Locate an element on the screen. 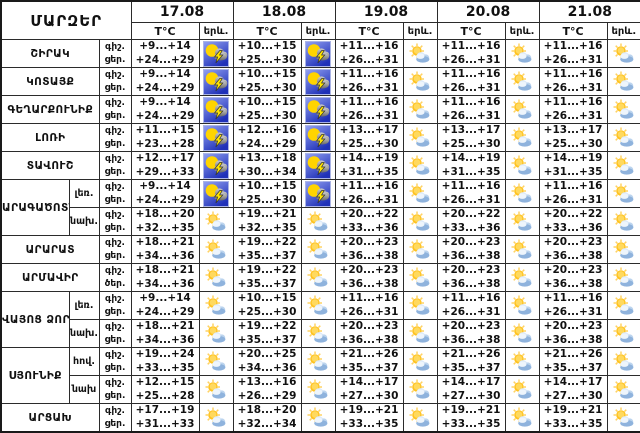  day-temperature: +33...+36 is located at coordinates (369, 227).